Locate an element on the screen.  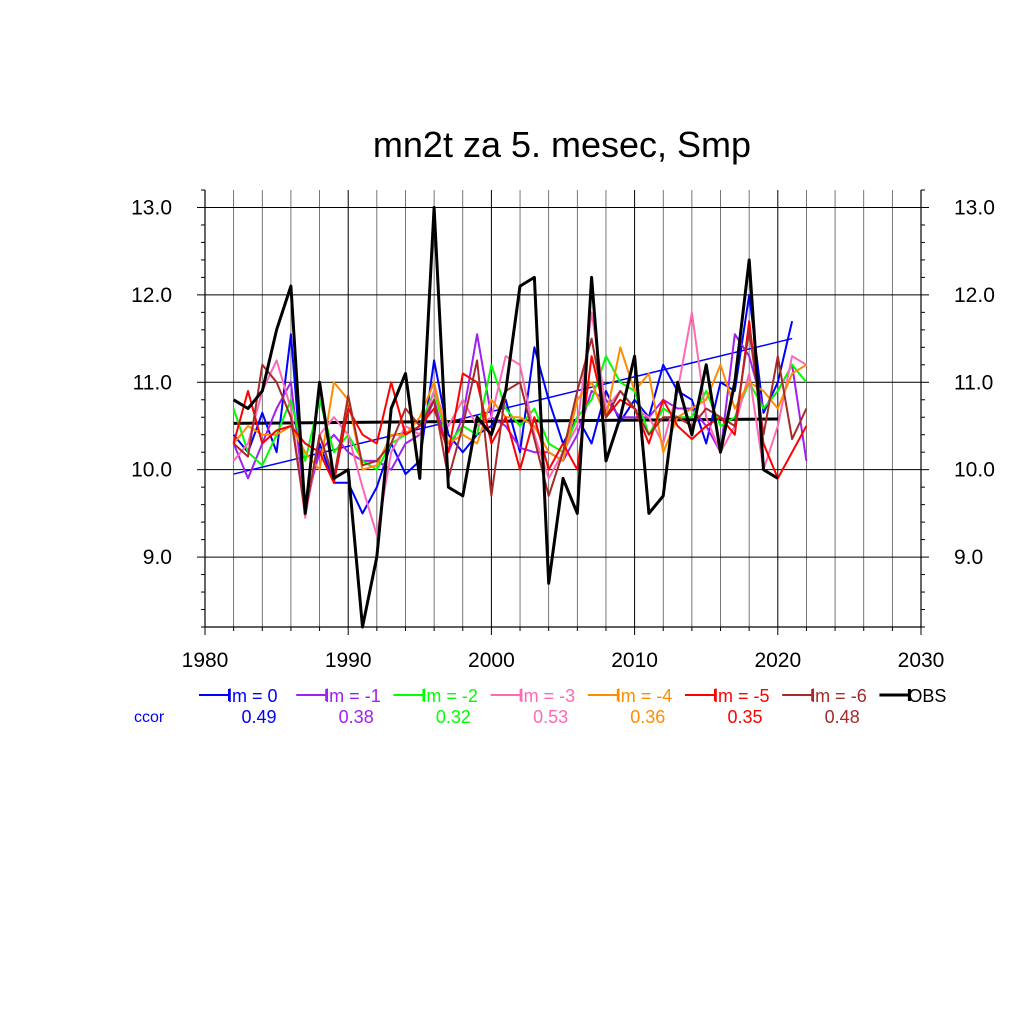
y-tick-label-right: 11.0 is located at coordinates (973, 382).